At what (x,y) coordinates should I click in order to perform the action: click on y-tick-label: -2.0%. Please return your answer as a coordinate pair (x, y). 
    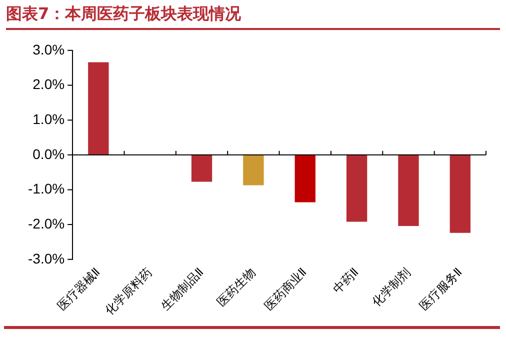
    Looking at the image, I should click on (46, 223).